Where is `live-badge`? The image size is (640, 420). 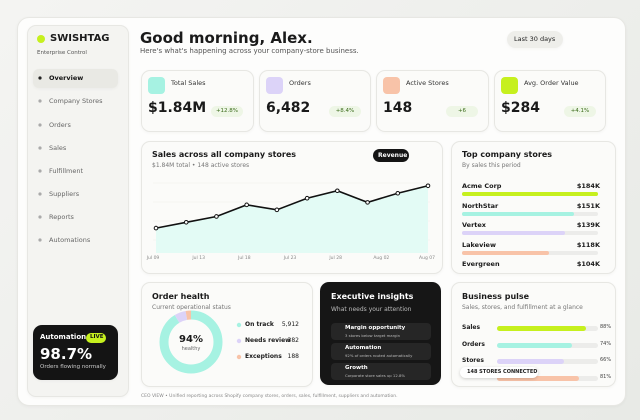
live-badge is located at coordinates (96, 338).